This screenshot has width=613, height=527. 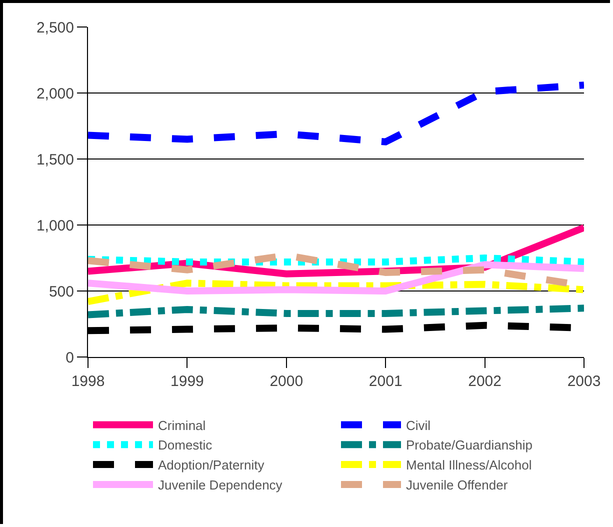 I want to click on x-tick-label: 1998, so click(x=88, y=381).